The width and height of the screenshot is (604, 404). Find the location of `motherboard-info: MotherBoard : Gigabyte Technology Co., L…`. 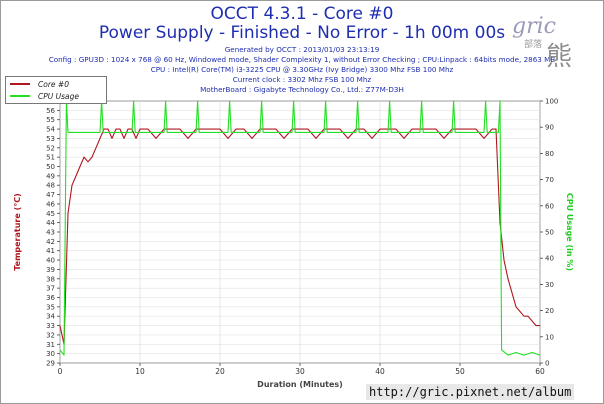

motherboard-info: MotherBoard : Gigabyte Technology Co., L… is located at coordinates (302, 89).